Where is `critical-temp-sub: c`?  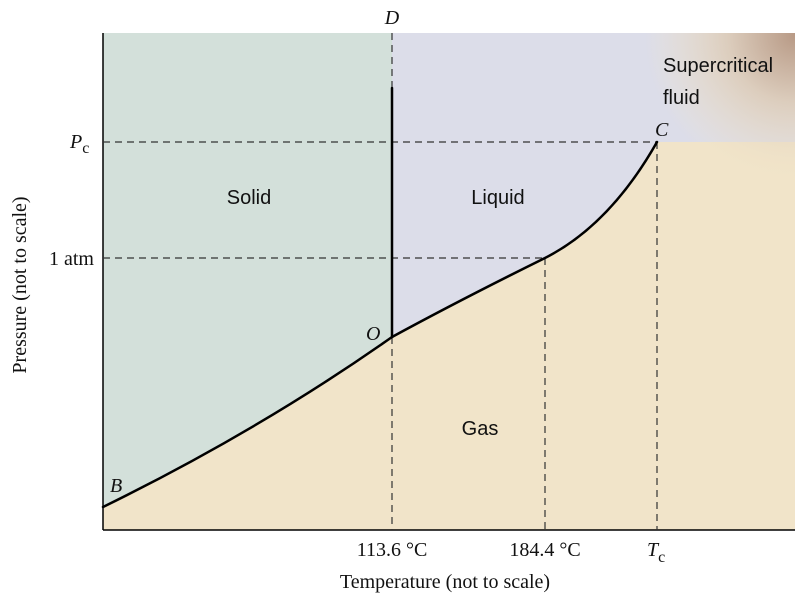
critical-temp-sub: c is located at coordinates (661, 557).